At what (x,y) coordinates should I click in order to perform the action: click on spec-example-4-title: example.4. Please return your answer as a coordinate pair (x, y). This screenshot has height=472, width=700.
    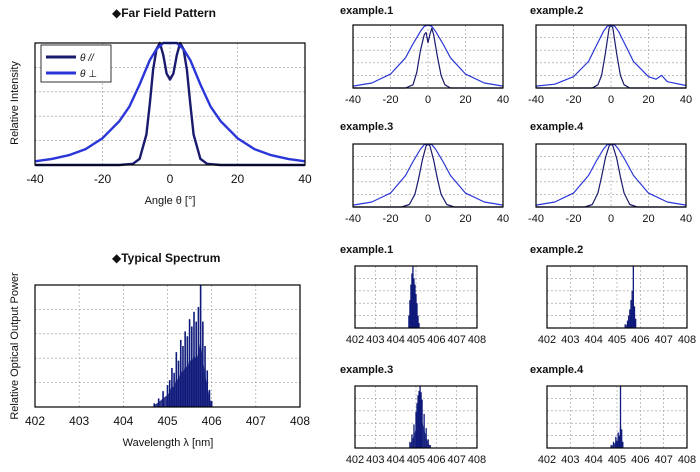
    Looking at the image, I should click on (557, 370).